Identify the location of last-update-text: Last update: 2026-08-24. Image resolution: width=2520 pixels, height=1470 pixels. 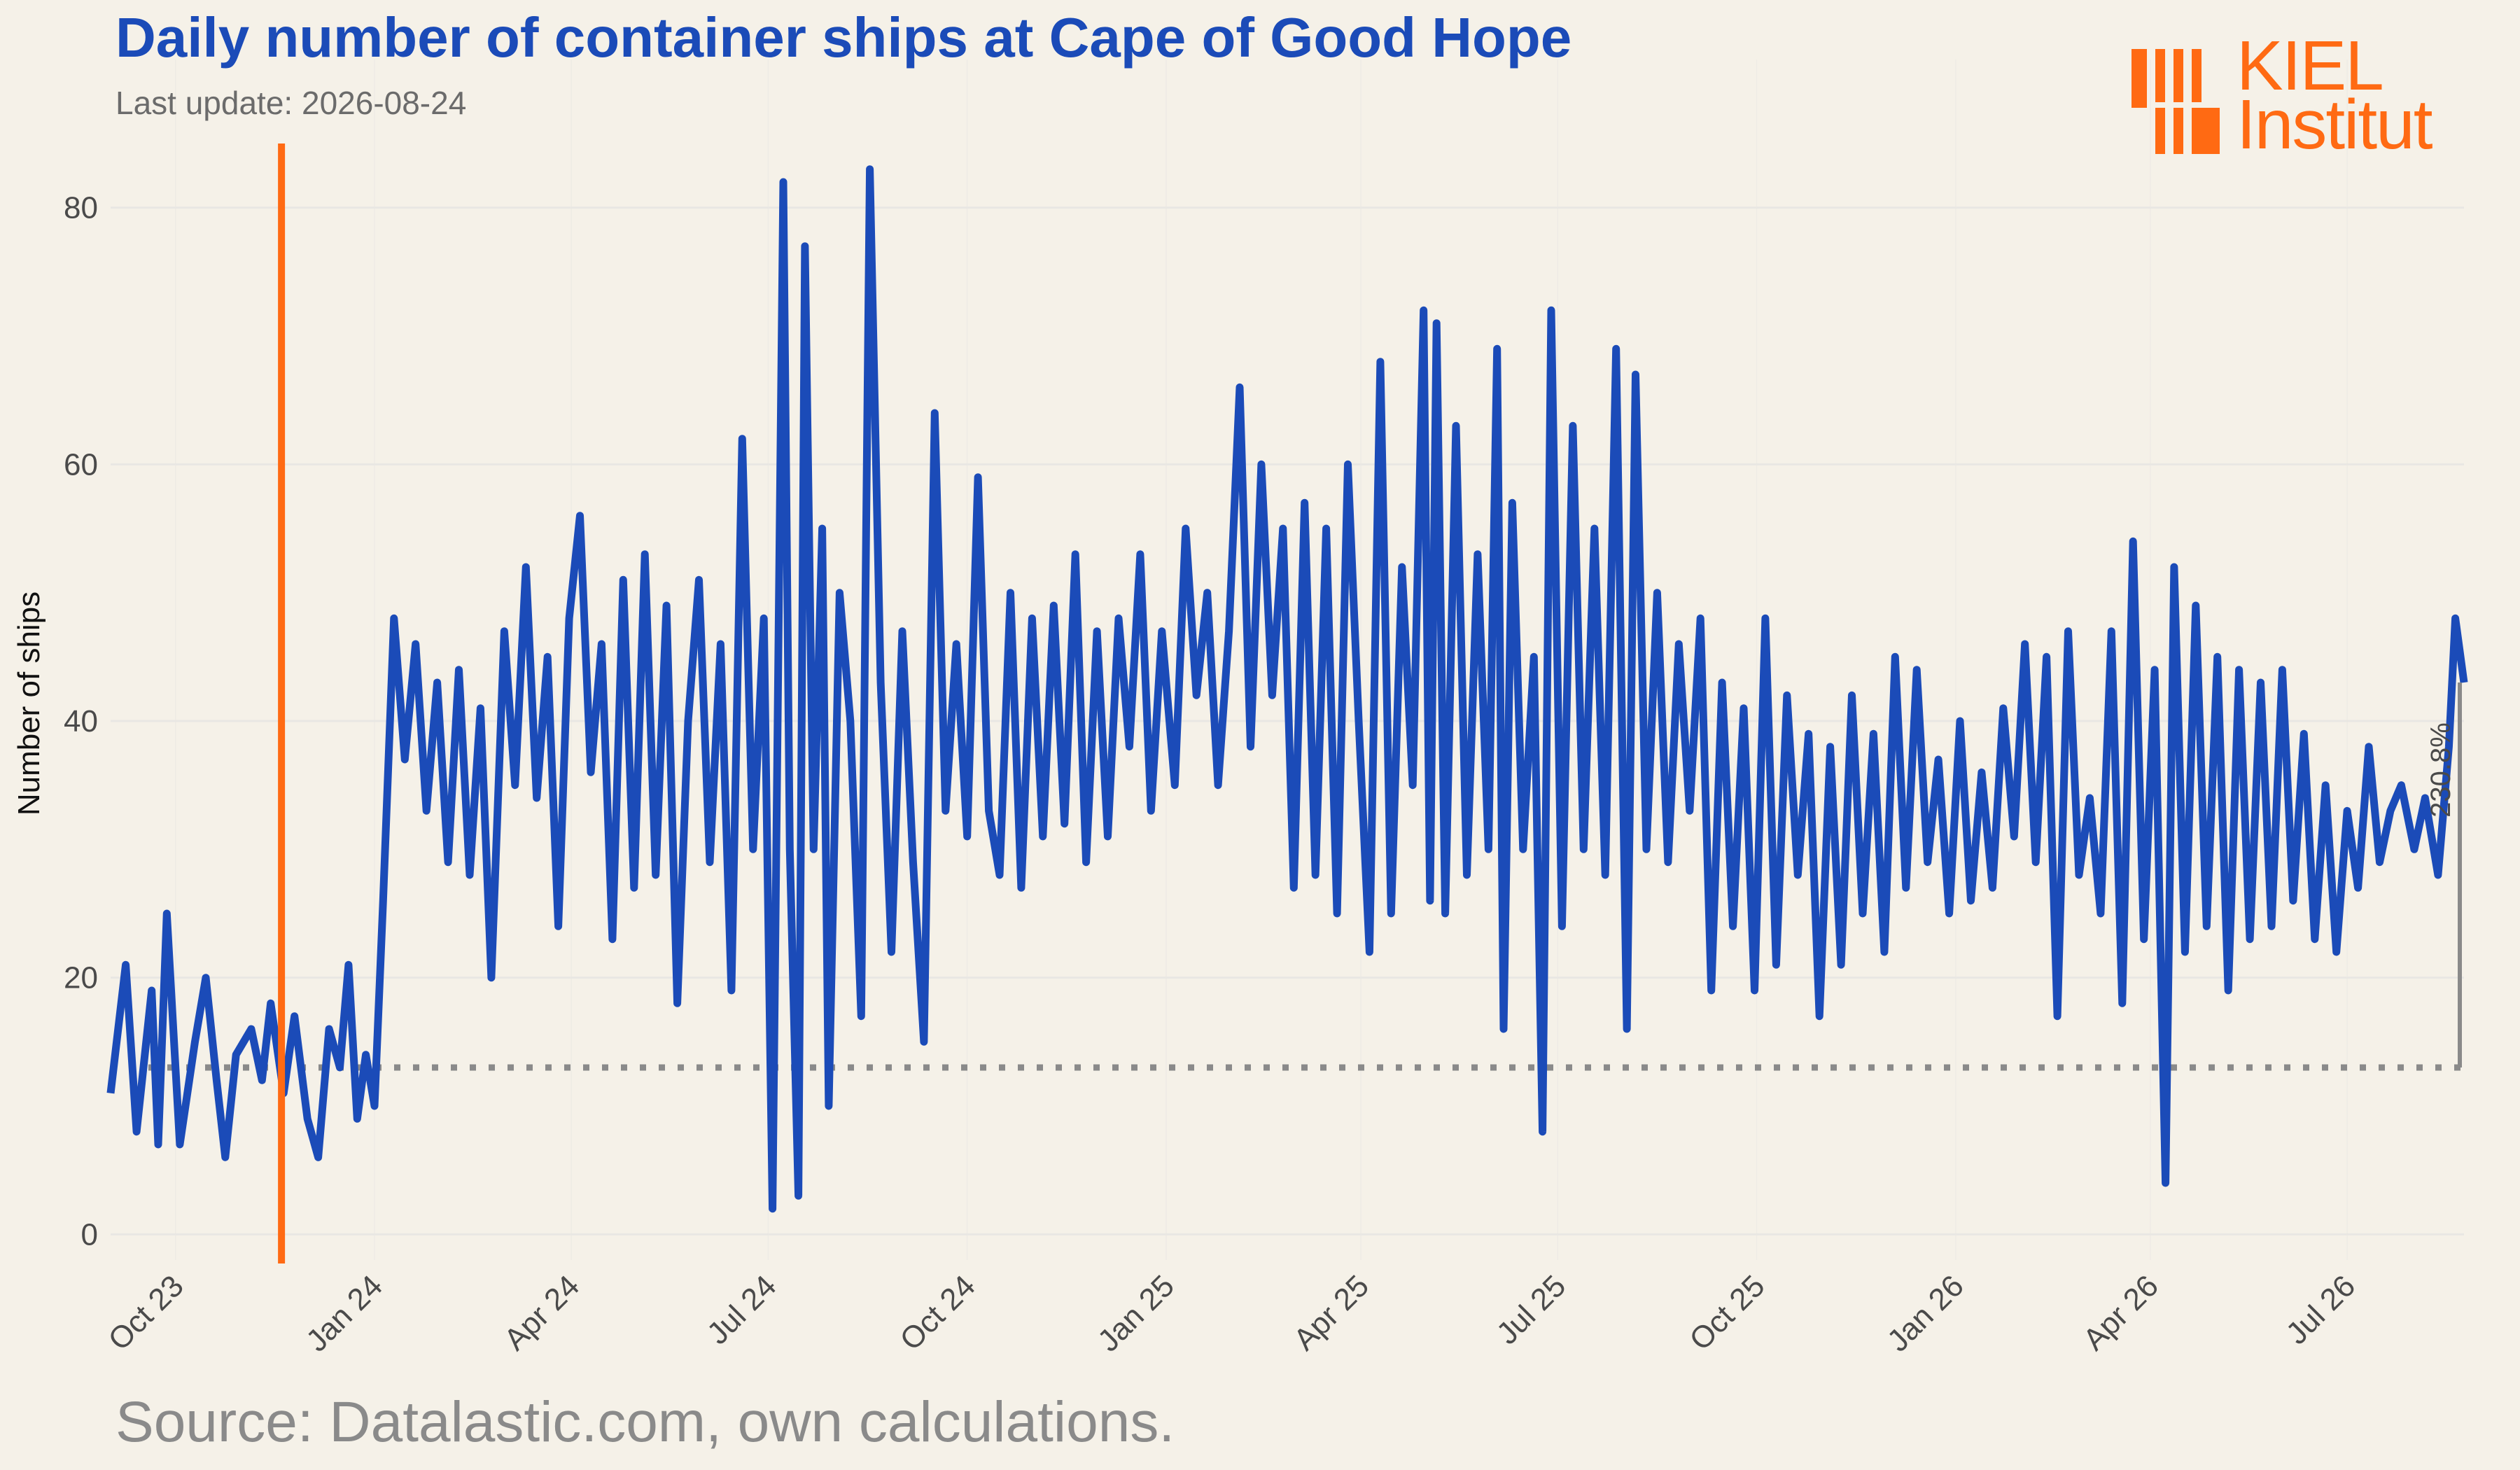
(291, 103).